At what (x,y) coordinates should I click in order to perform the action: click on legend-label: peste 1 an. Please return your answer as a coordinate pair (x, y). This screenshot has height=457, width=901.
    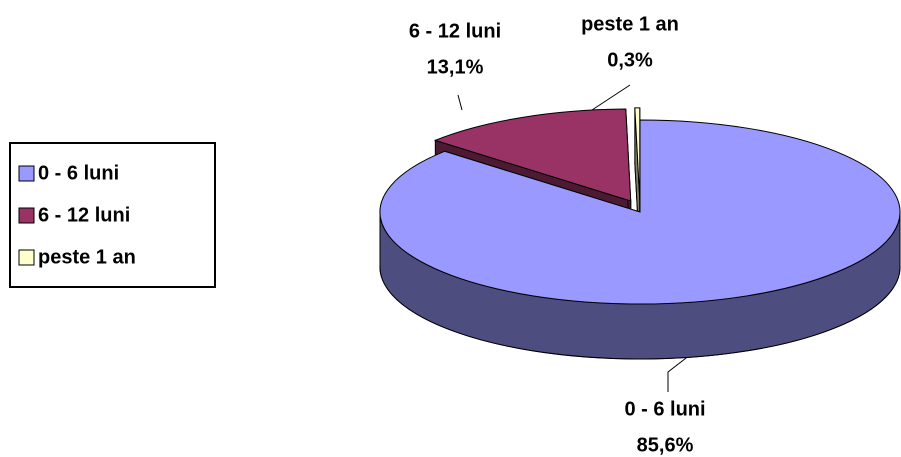
    Looking at the image, I should click on (87, 257).